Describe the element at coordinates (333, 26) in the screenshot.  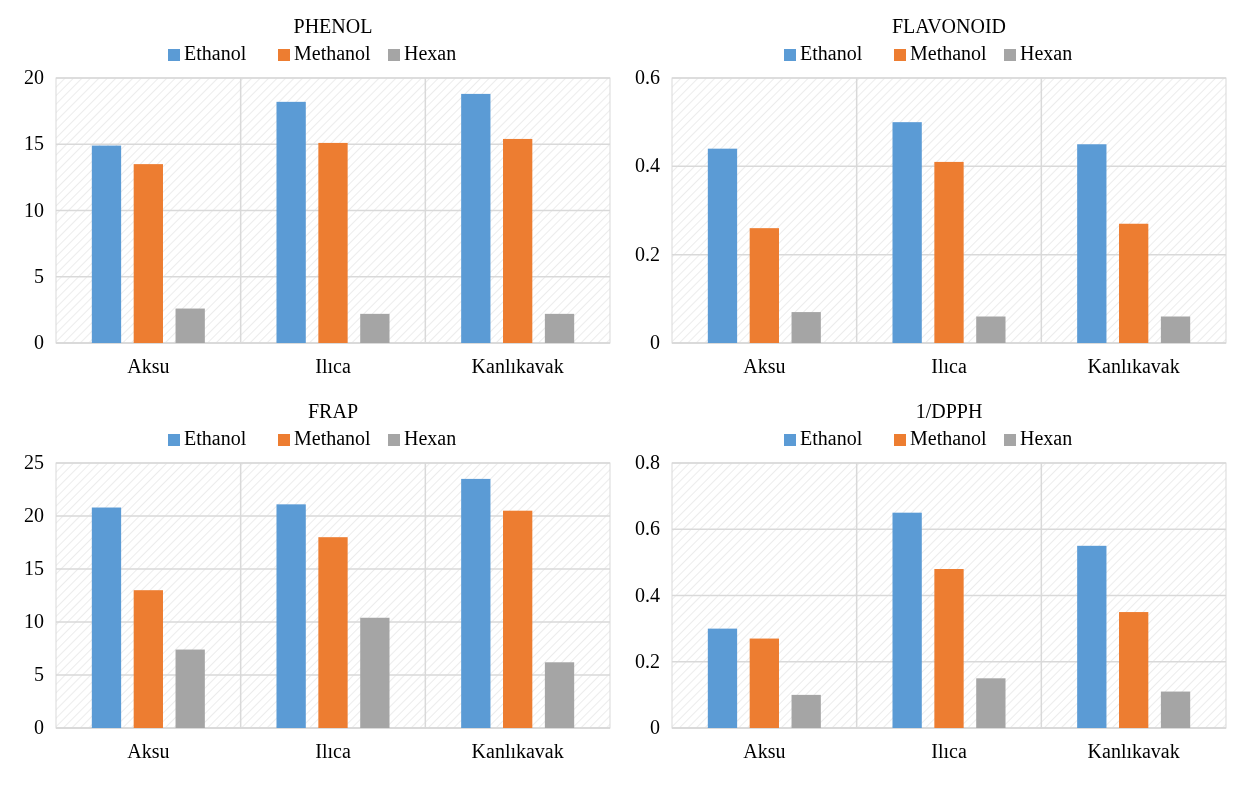
I see `chart-title: PHENOL` at that location.